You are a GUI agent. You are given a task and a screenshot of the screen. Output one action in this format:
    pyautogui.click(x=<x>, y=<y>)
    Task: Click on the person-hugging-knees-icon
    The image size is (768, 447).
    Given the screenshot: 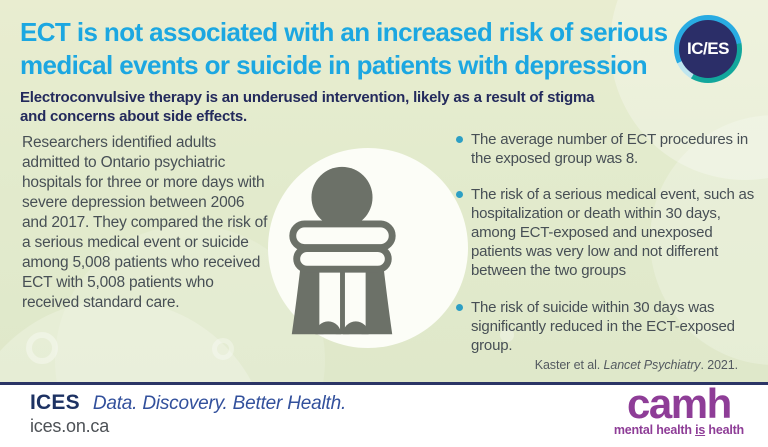 What is the action you would take?
    pyautogui.click(x=342, y=250)
    